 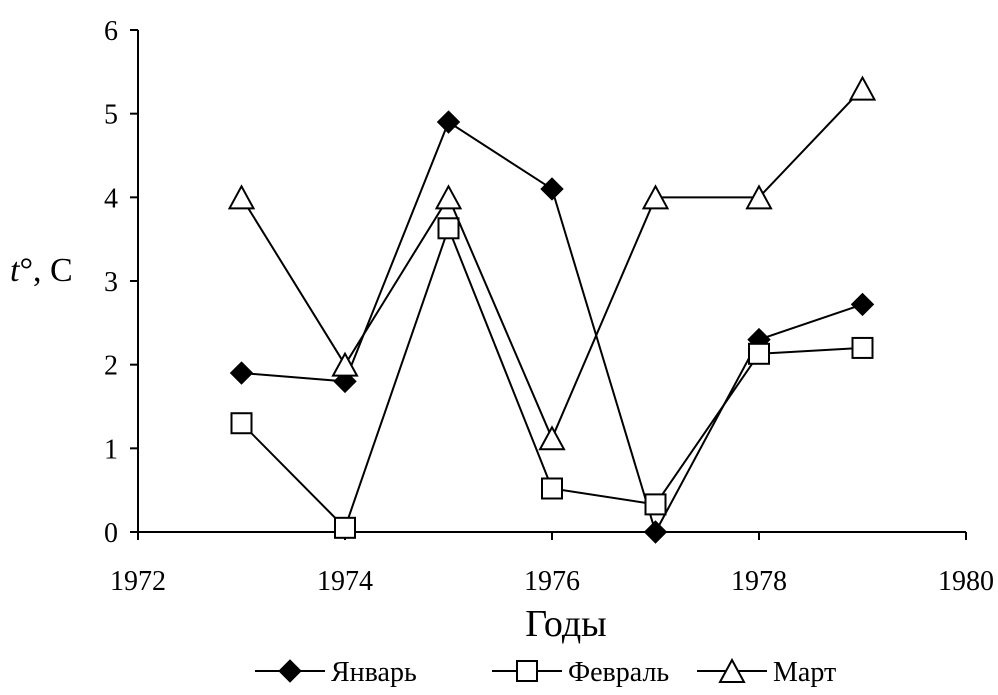 I want to click on y-tick-label: 0, so click(x=111, y=533).